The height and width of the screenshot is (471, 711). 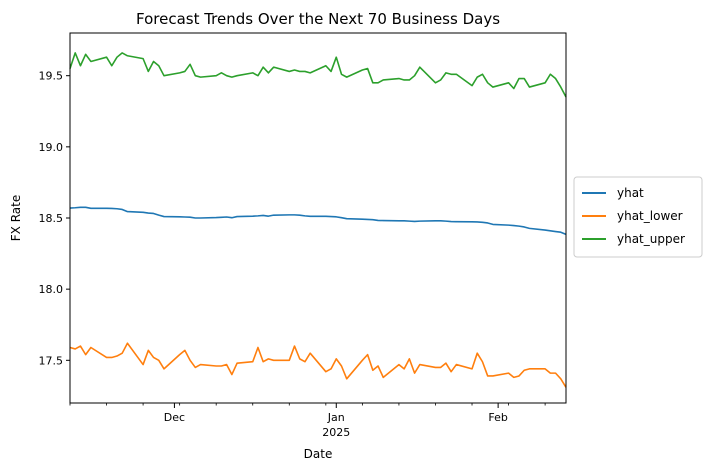 I want to click on y-tick-label: 18.0, so click(x=51, y=289).